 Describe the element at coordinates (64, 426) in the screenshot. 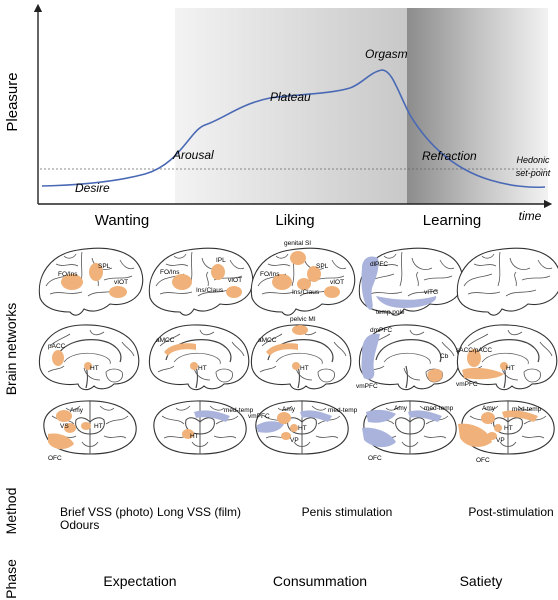

I see `label-vs: VS` at that location.